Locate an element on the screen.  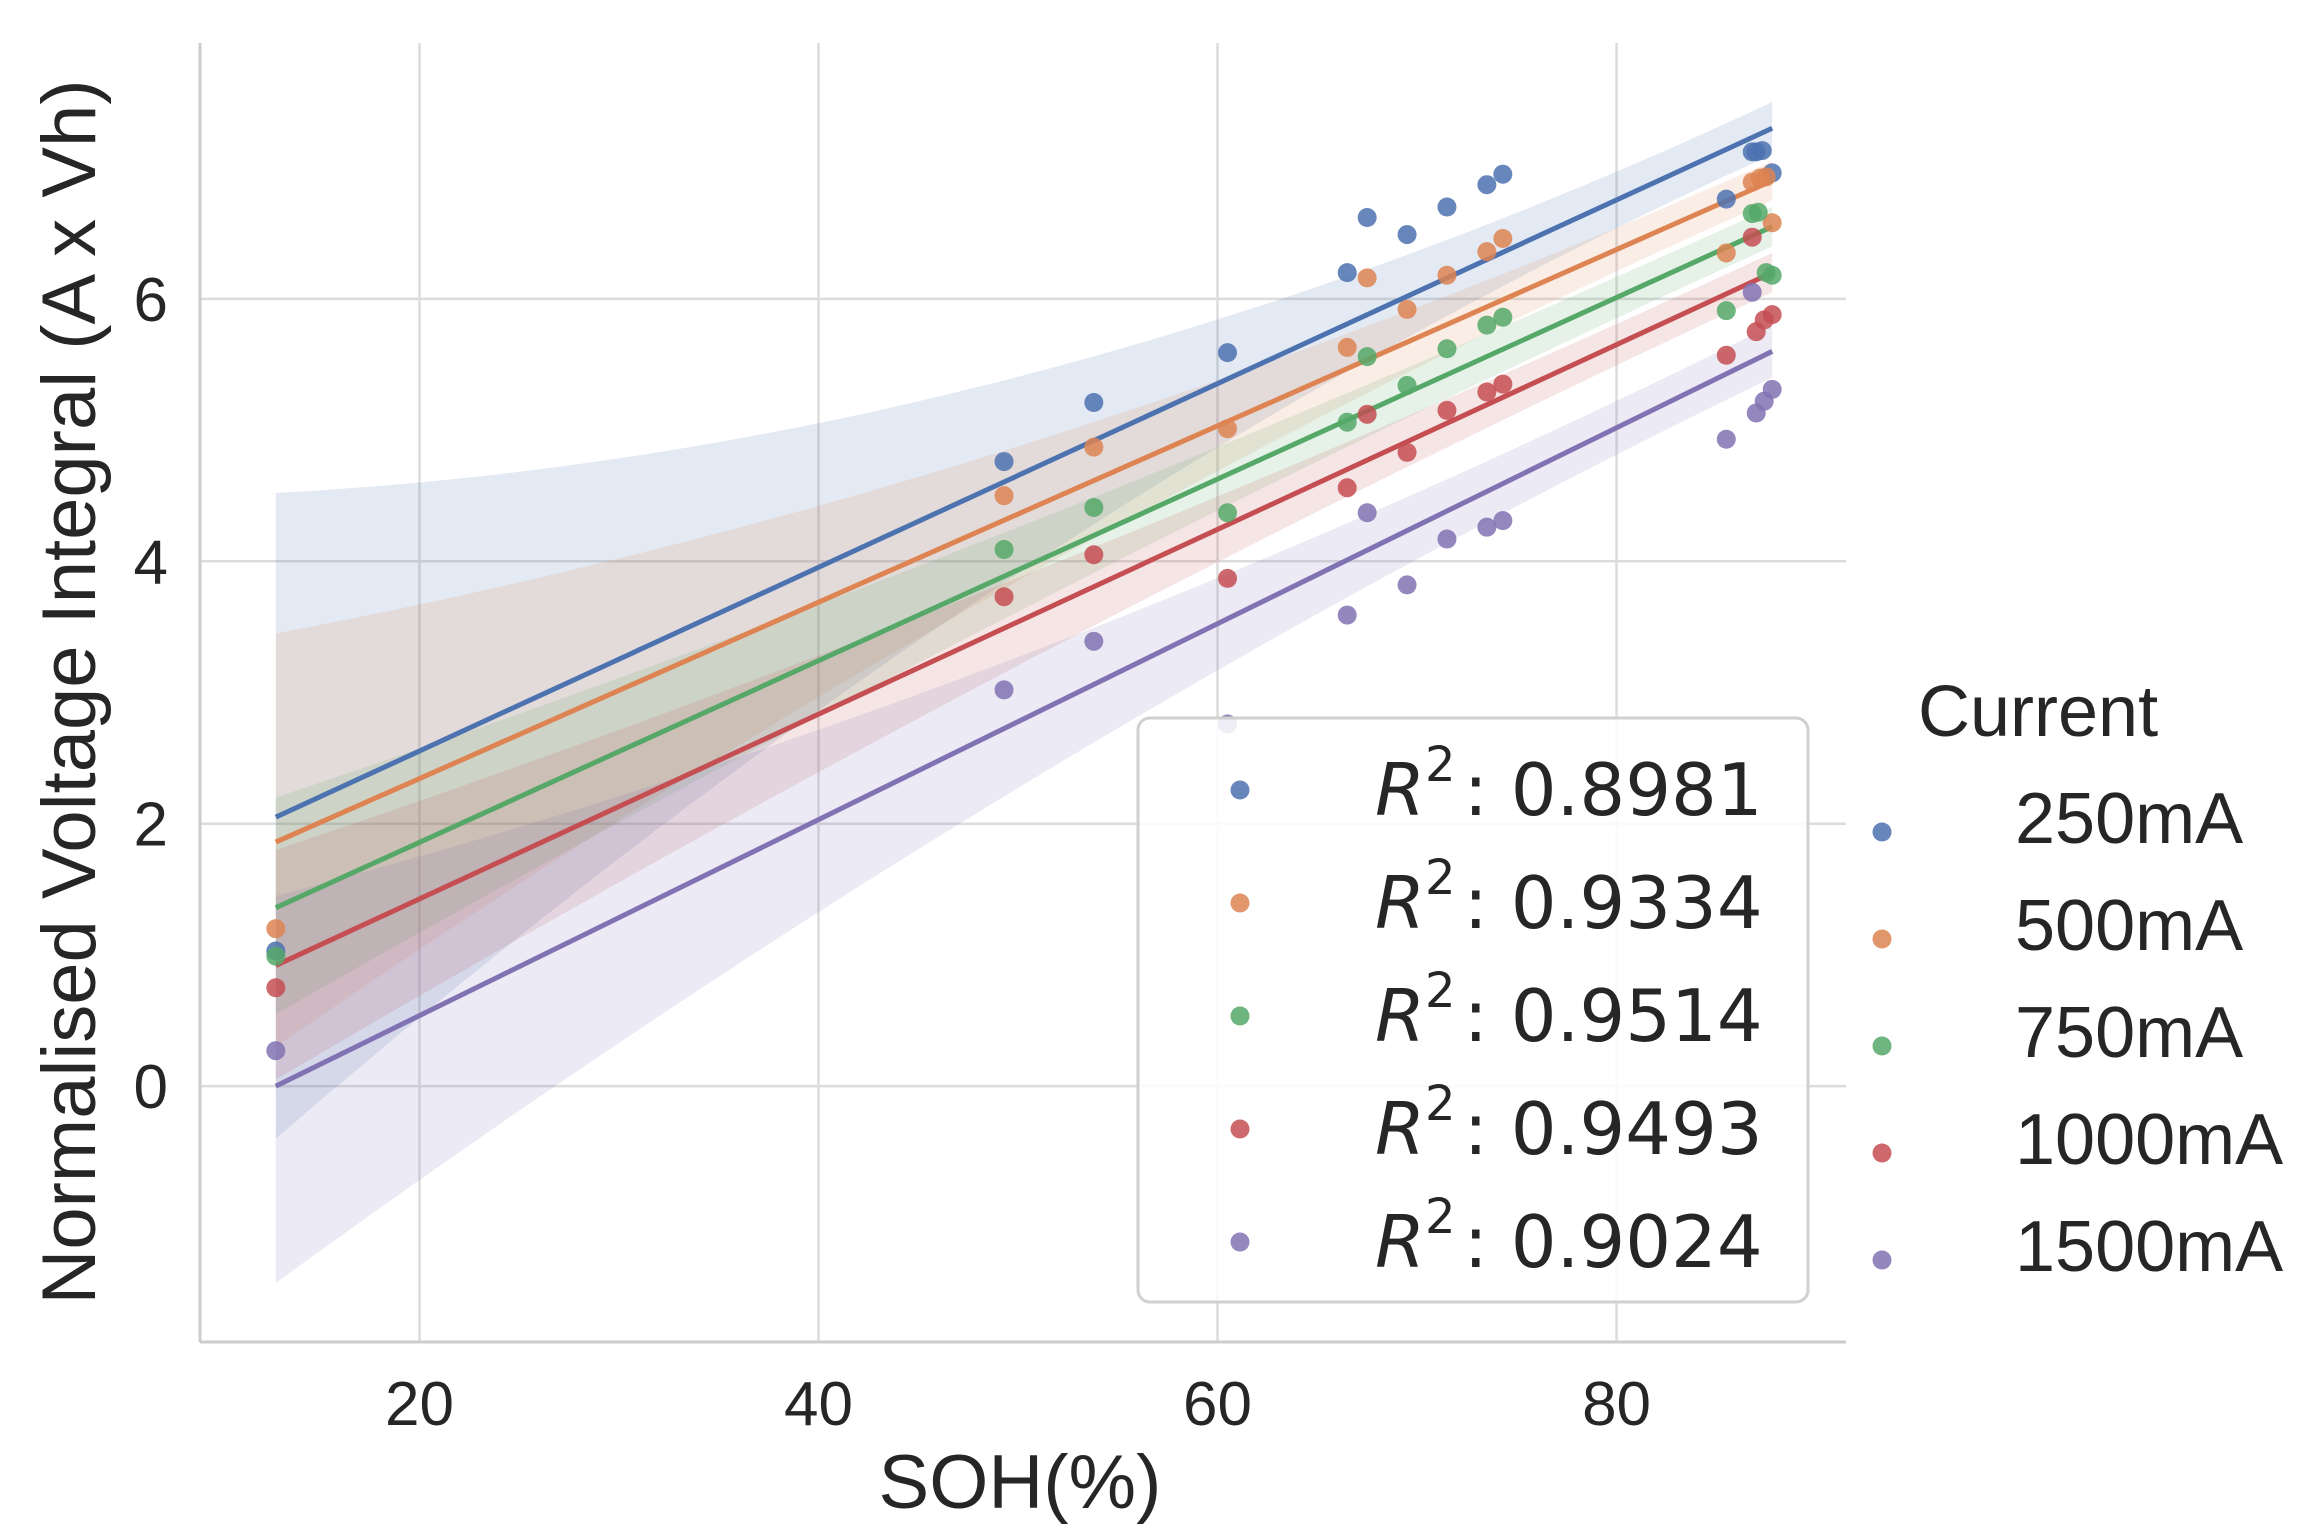
current-legend-label: 1500mA is located at coordinates (2149, 1247).